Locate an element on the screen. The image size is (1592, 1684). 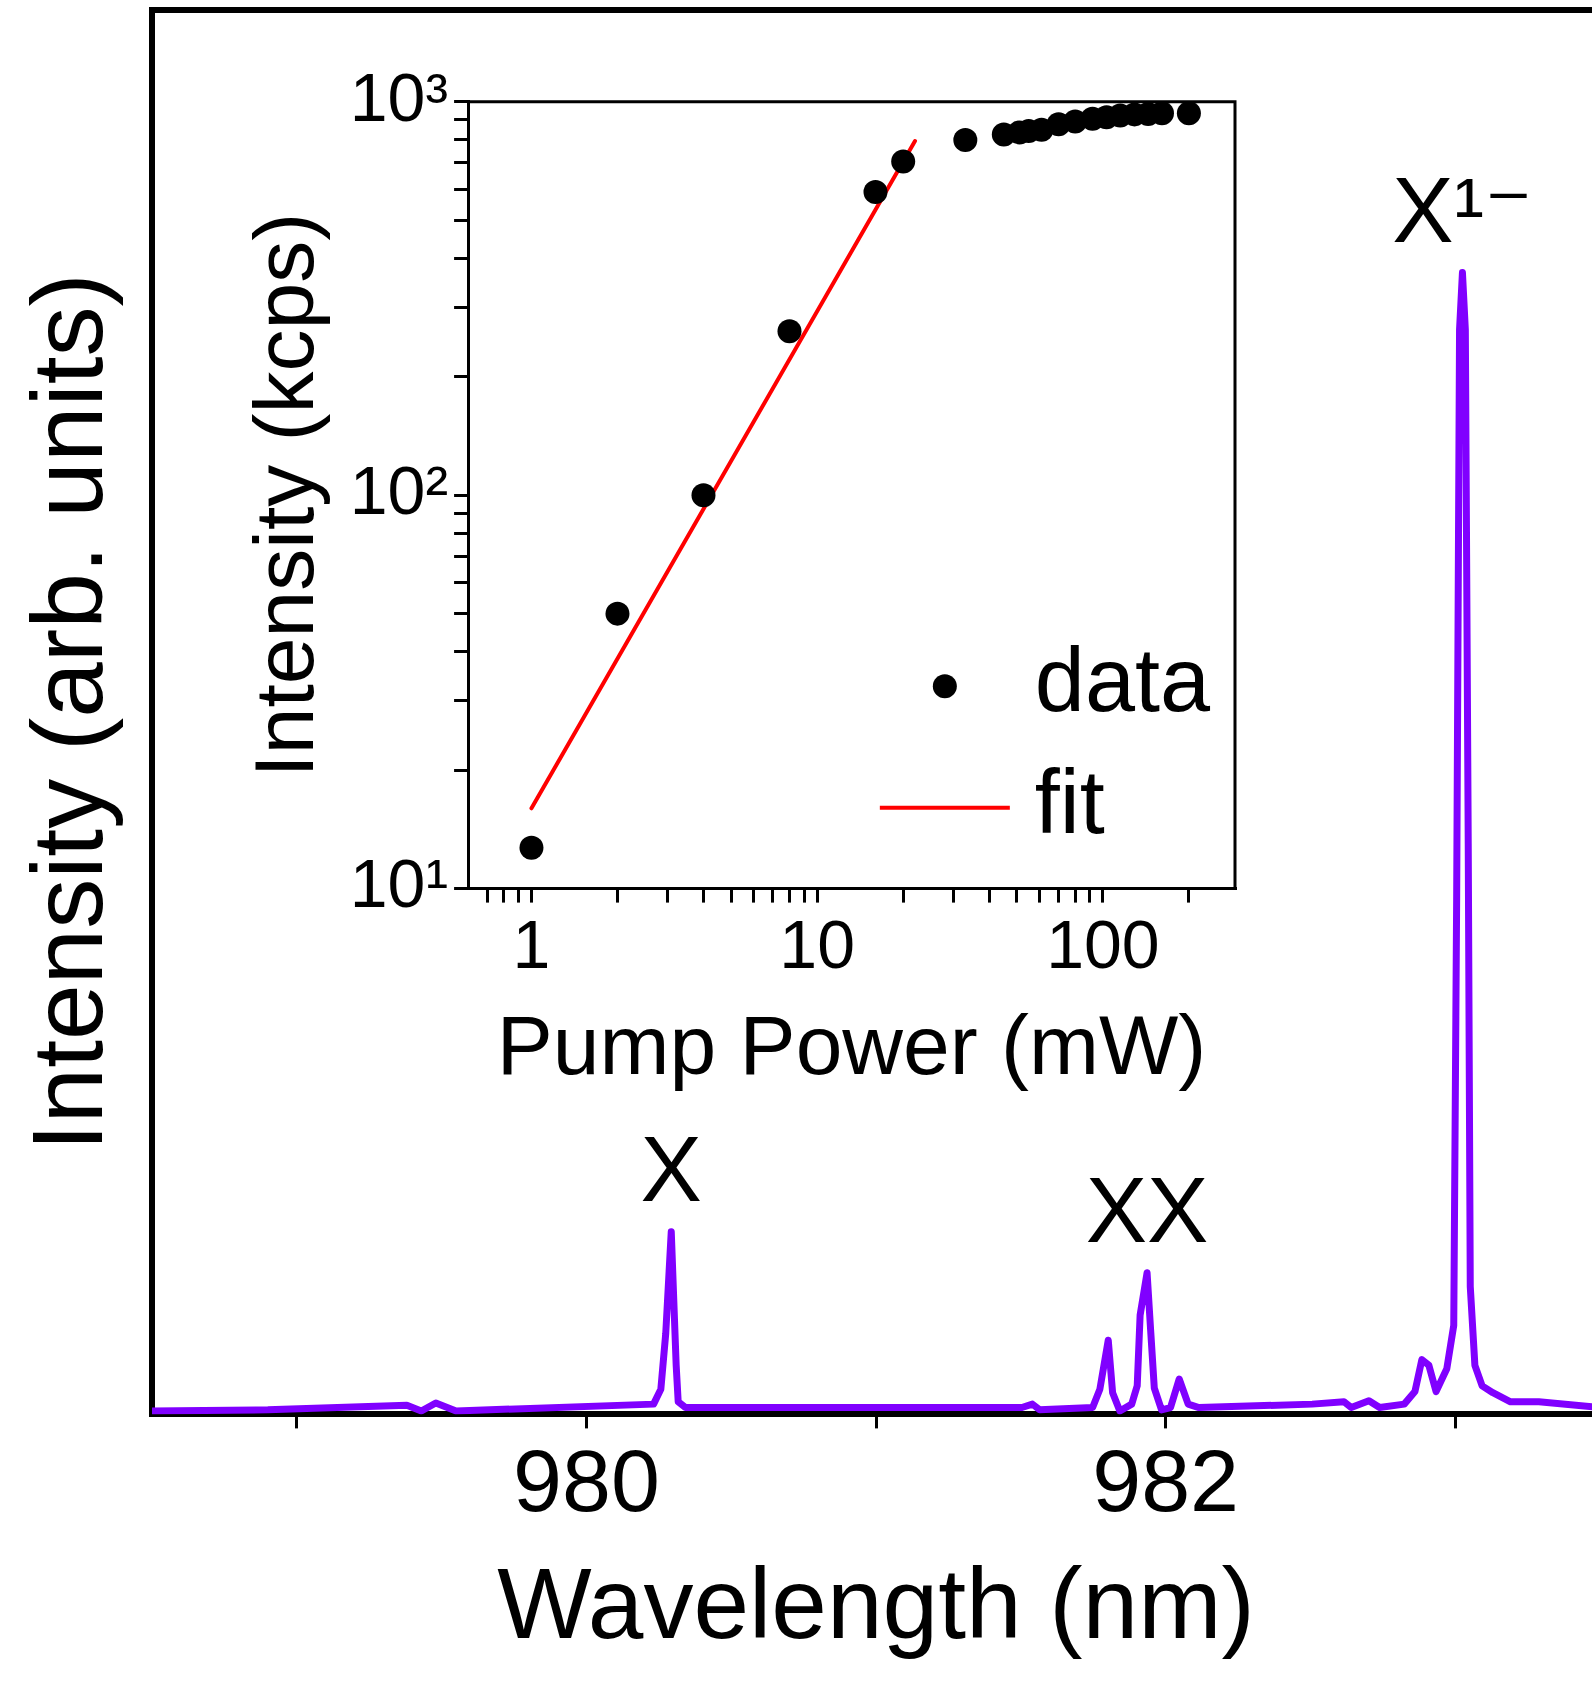
x-tick-label: 980 is located at coordinates (586, 1481).